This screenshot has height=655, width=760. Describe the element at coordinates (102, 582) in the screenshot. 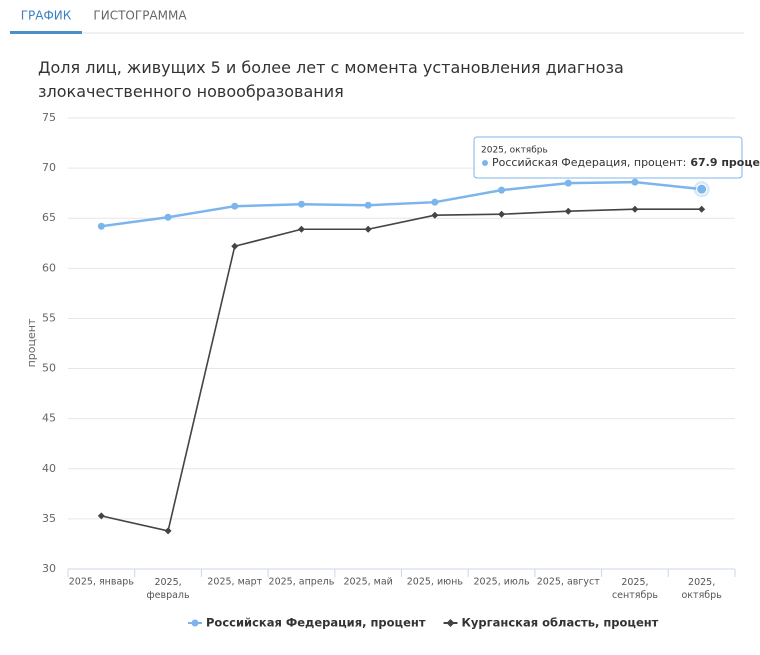

I see `x-tick-label: 2025, январь` at that location.